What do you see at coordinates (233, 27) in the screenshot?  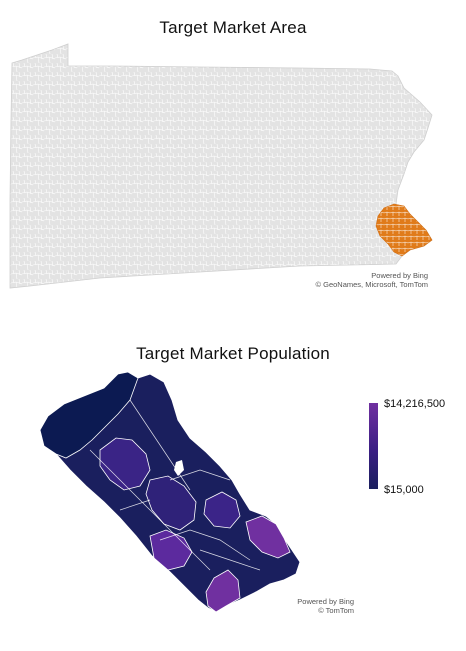 I see `target-market-area-title: Target Market Area` at bounding box center [233, 27].